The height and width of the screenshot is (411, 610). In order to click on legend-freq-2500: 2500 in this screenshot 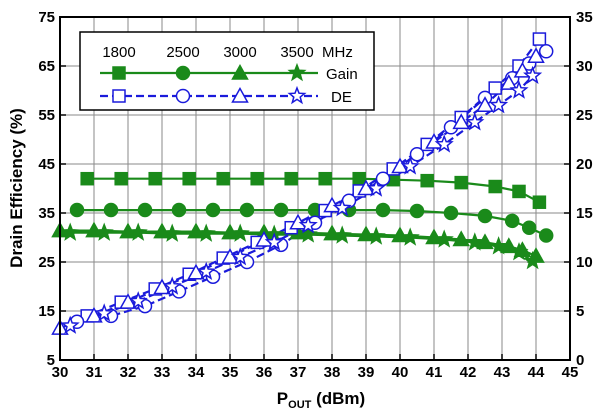, I will do `click(182, 52)`.